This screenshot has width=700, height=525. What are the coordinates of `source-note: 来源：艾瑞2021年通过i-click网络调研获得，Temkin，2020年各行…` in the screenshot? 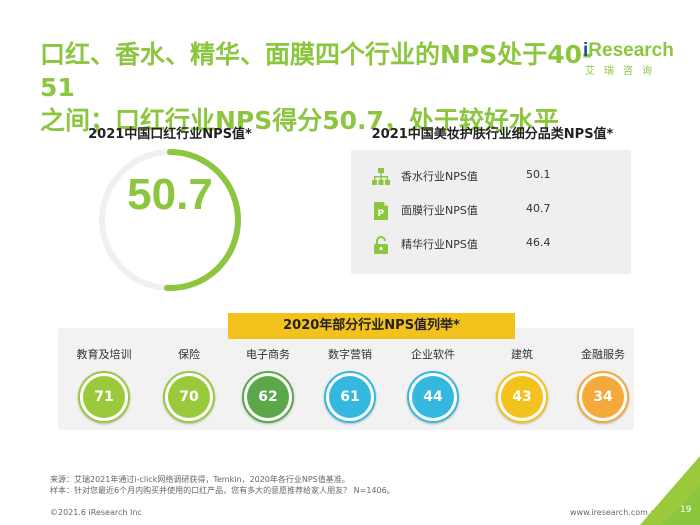 It's located at (200, 479).